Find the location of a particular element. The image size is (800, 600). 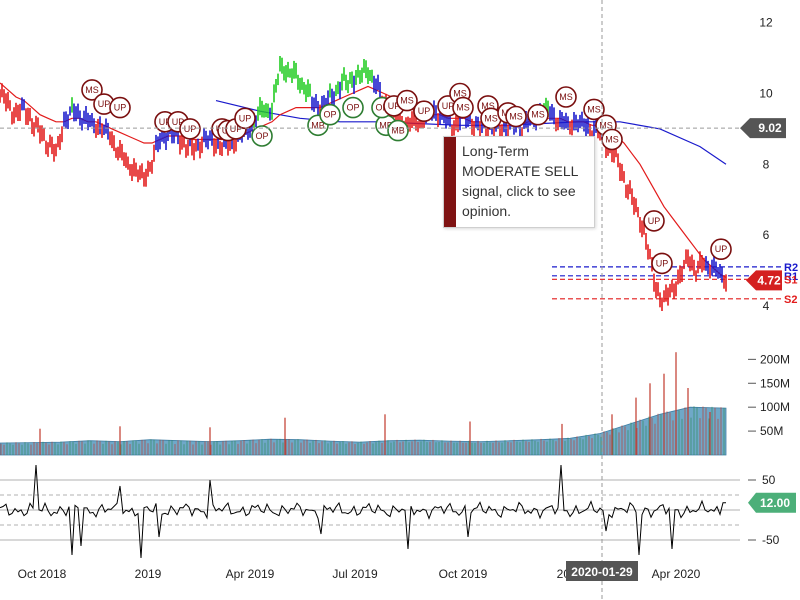

volume-tick-label: 50M is located at coordinates (771, 431).